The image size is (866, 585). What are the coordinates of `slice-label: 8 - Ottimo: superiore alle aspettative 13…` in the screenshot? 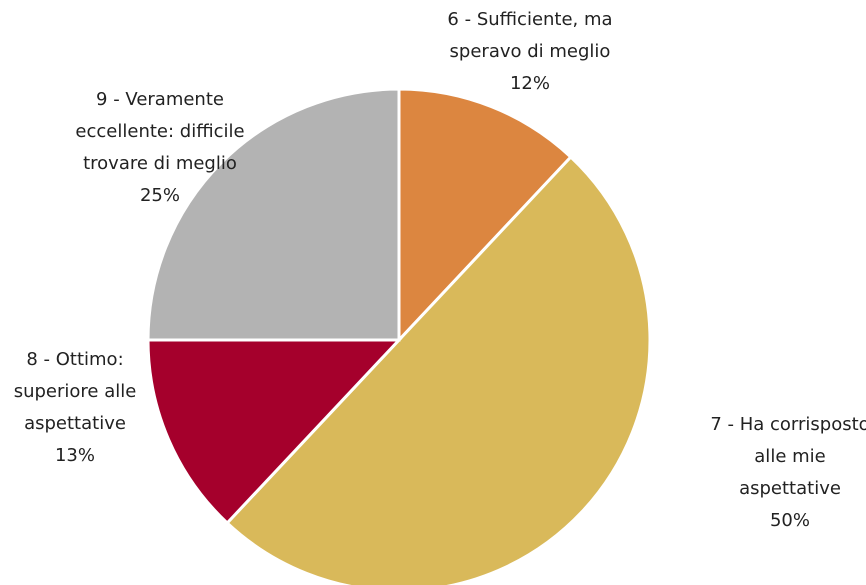 It's located at (75, 408).